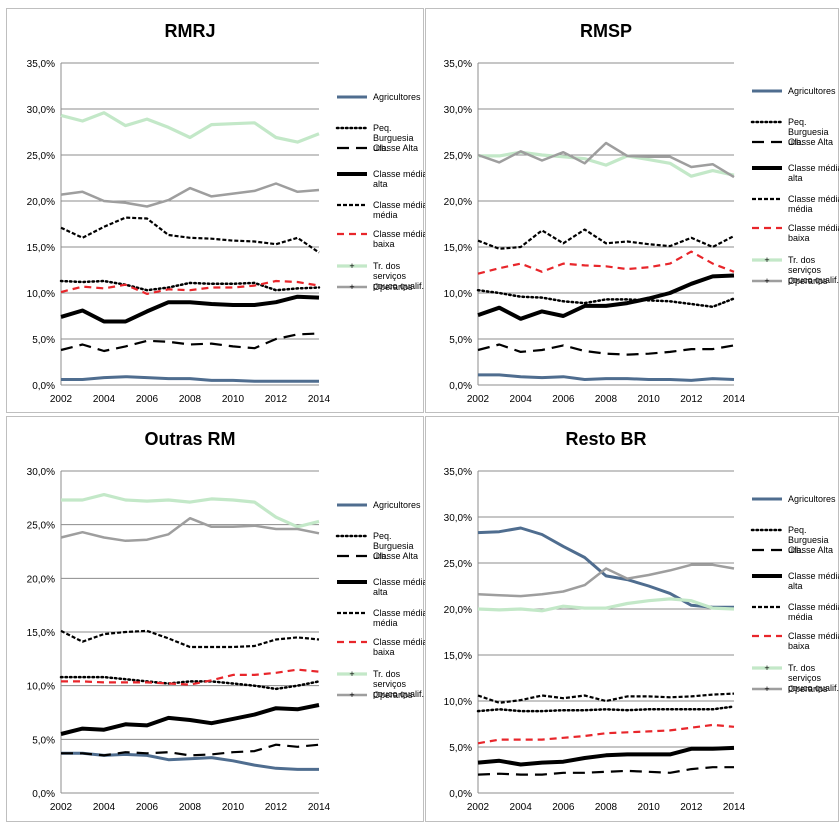  Describe the element at coordinates (734, 807) in the screenshot. I see `x-tick-label: 2014` at that location.